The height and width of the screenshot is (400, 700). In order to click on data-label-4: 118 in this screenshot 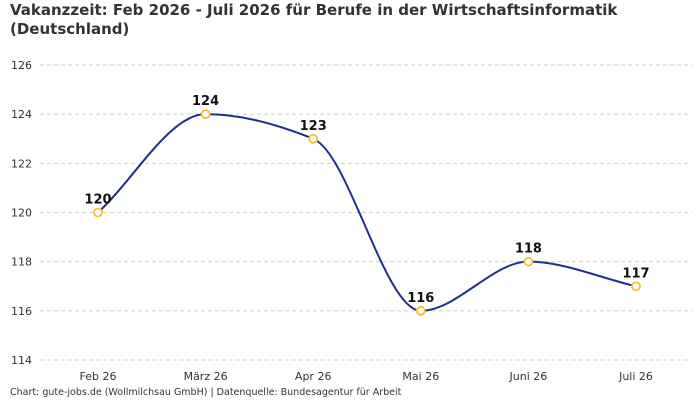, I will do `click(528, 249)`.